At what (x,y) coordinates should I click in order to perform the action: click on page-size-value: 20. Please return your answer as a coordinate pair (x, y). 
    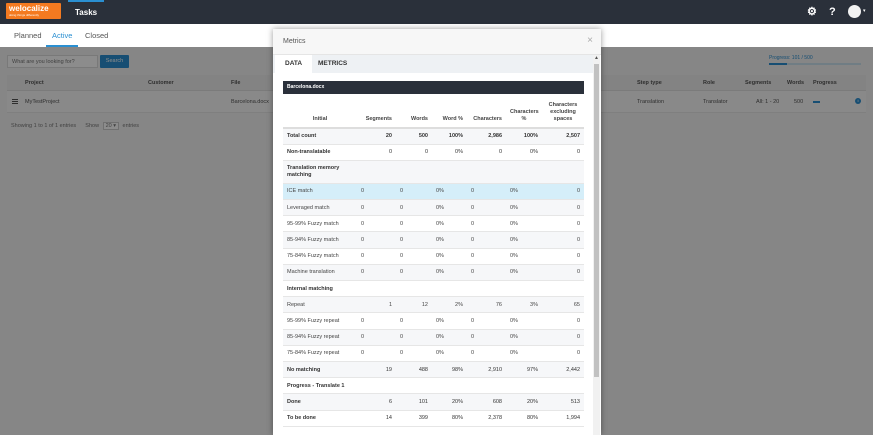
    Looking at the image, I should click on (108, 126).